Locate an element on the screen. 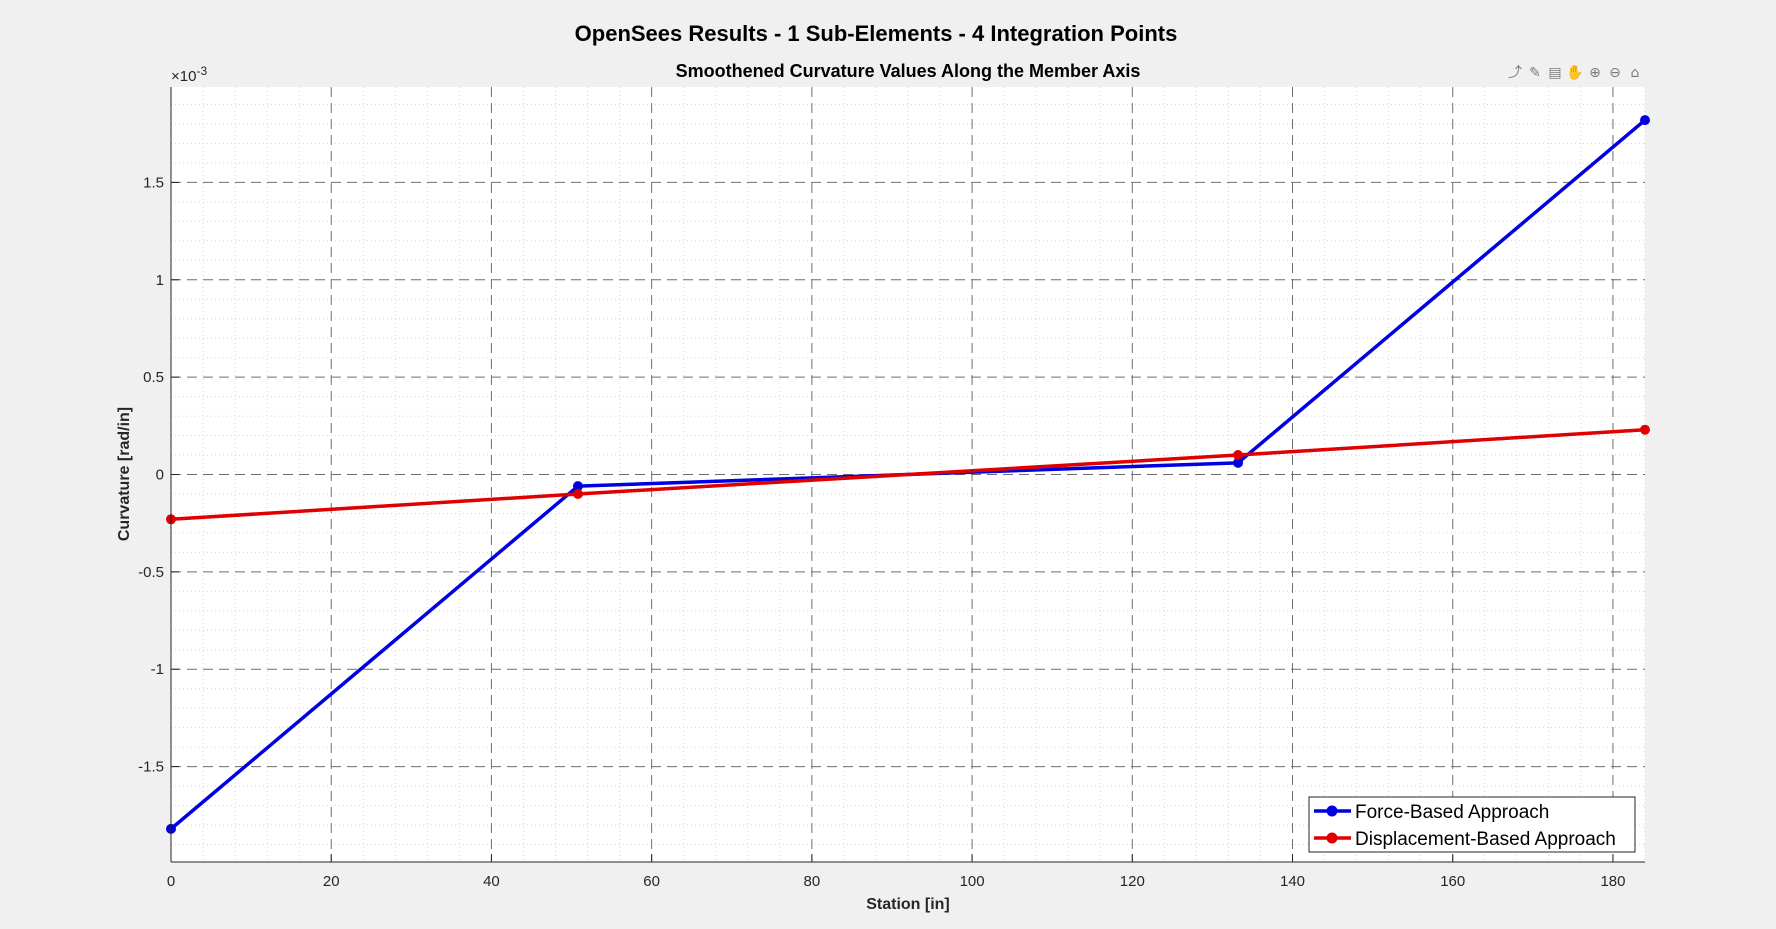 The width and height of the screenshot is (1776, 929). series-line-displacement is located at coordinates (908, 474).